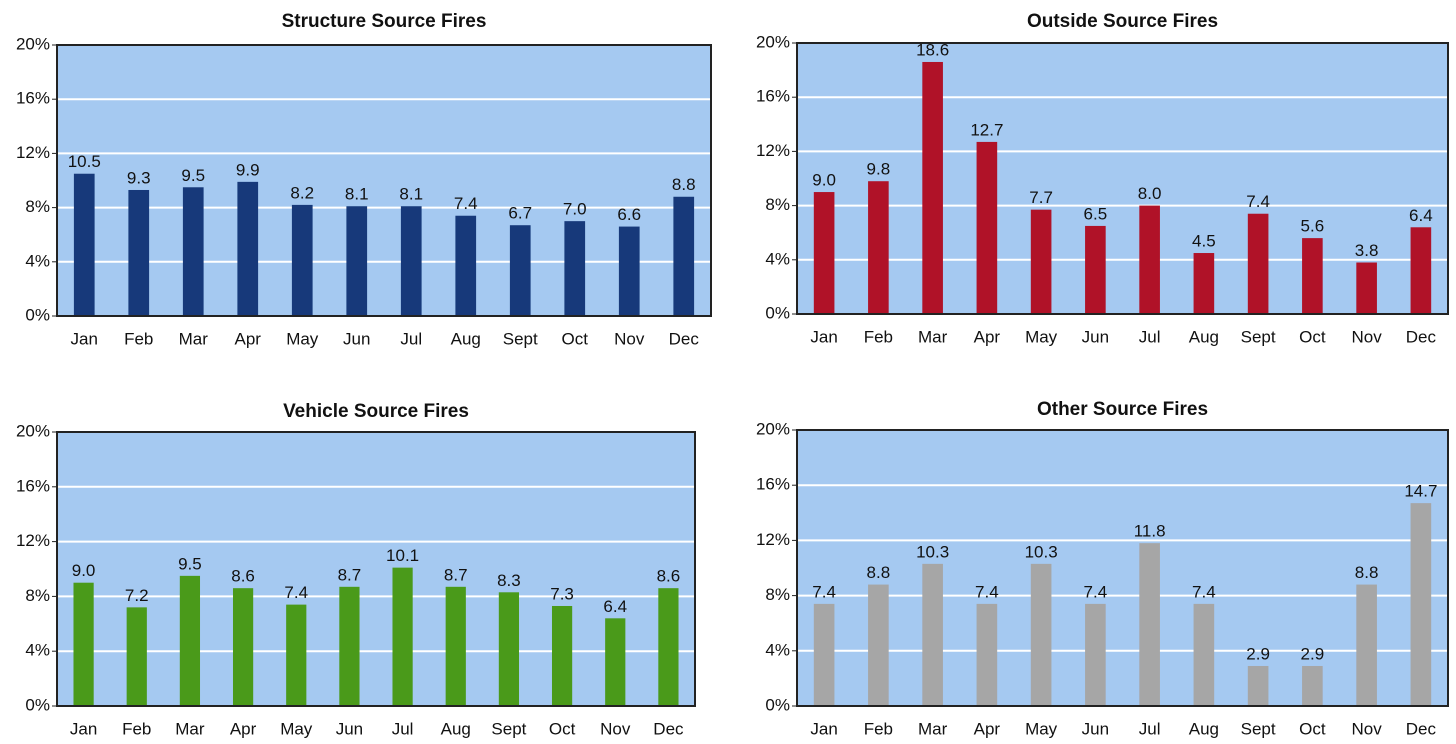 This screenshot has width=1456, height=744. I want to click on data-label: 7.0, so click(575, 209).